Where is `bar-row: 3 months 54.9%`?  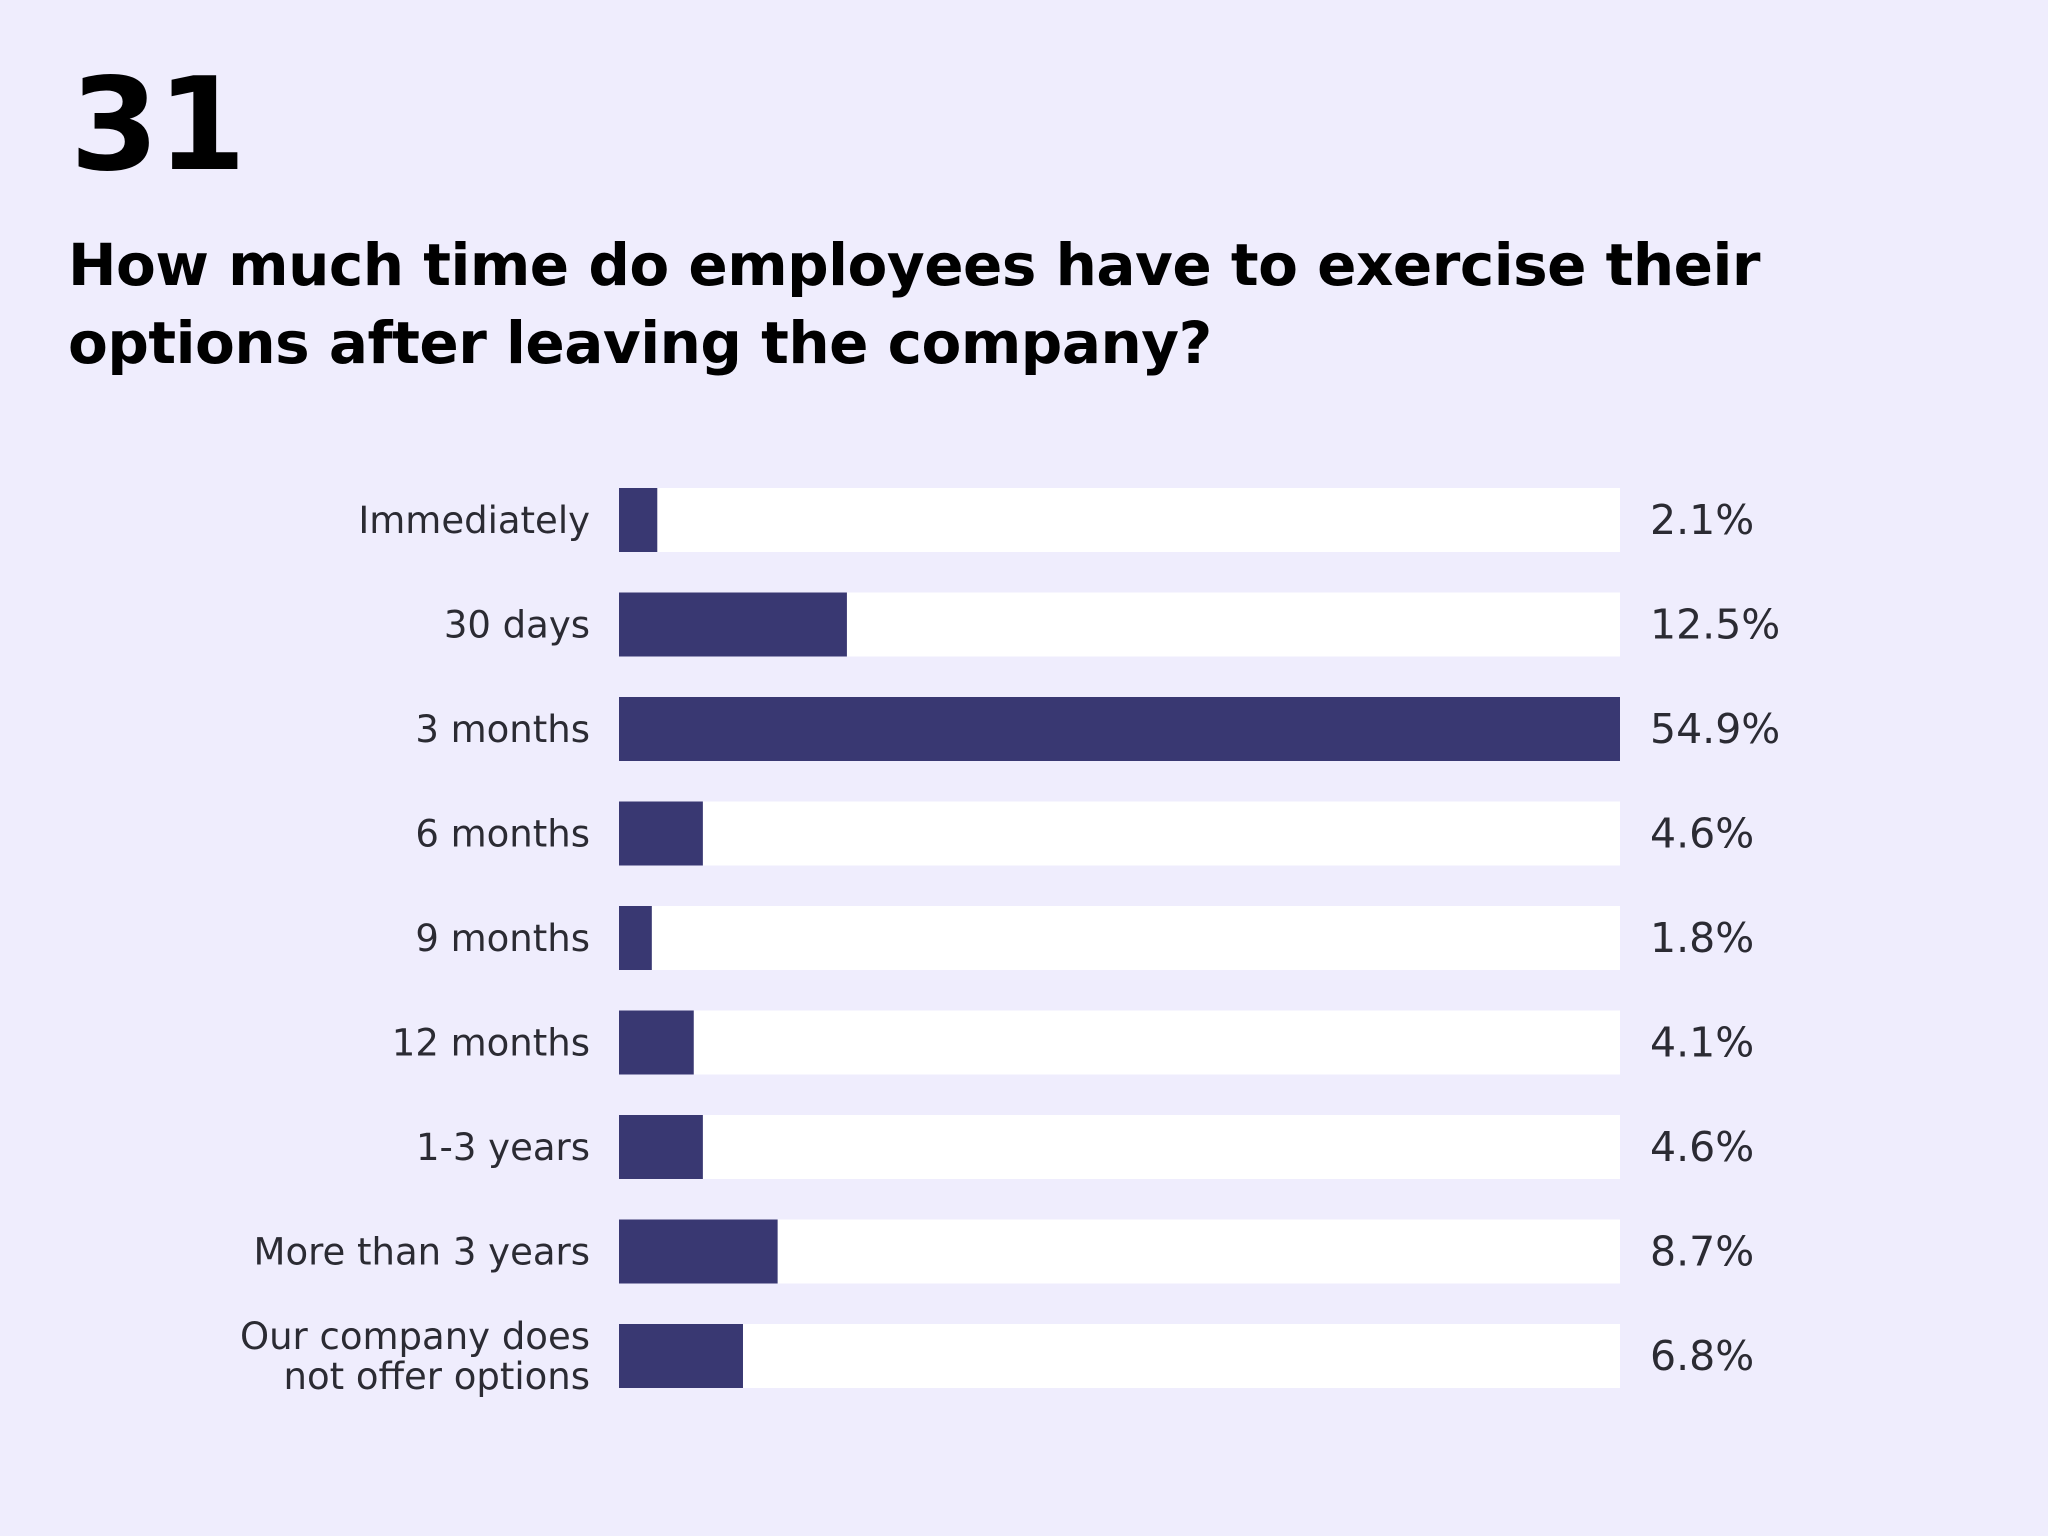
bar-row: 3 months 54.9% is located at coordinates (1097, 729).